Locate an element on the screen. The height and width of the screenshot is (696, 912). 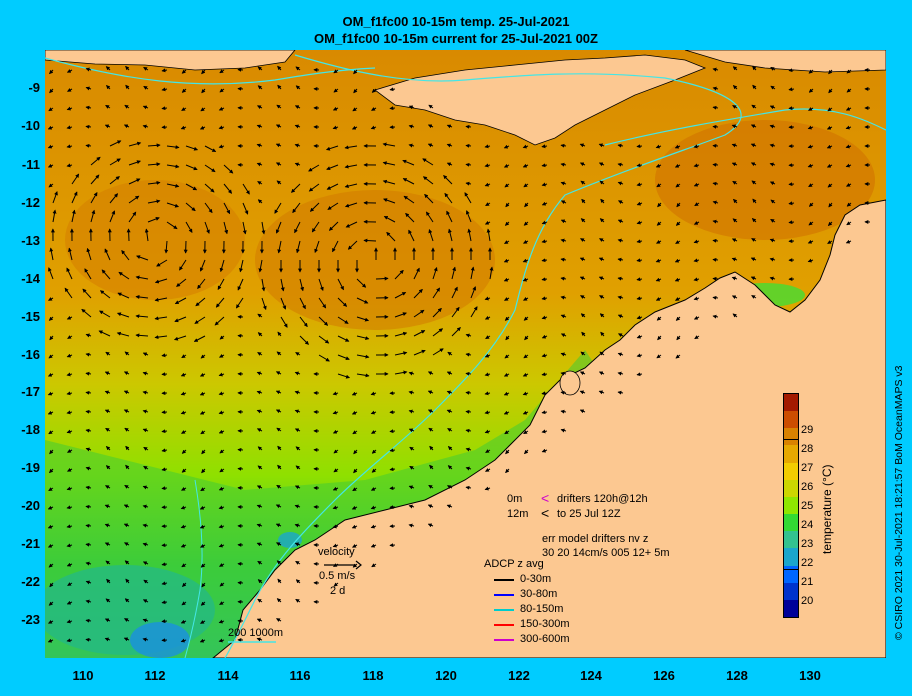
x-tick-label: 116 is located at coordinates (300, 675).